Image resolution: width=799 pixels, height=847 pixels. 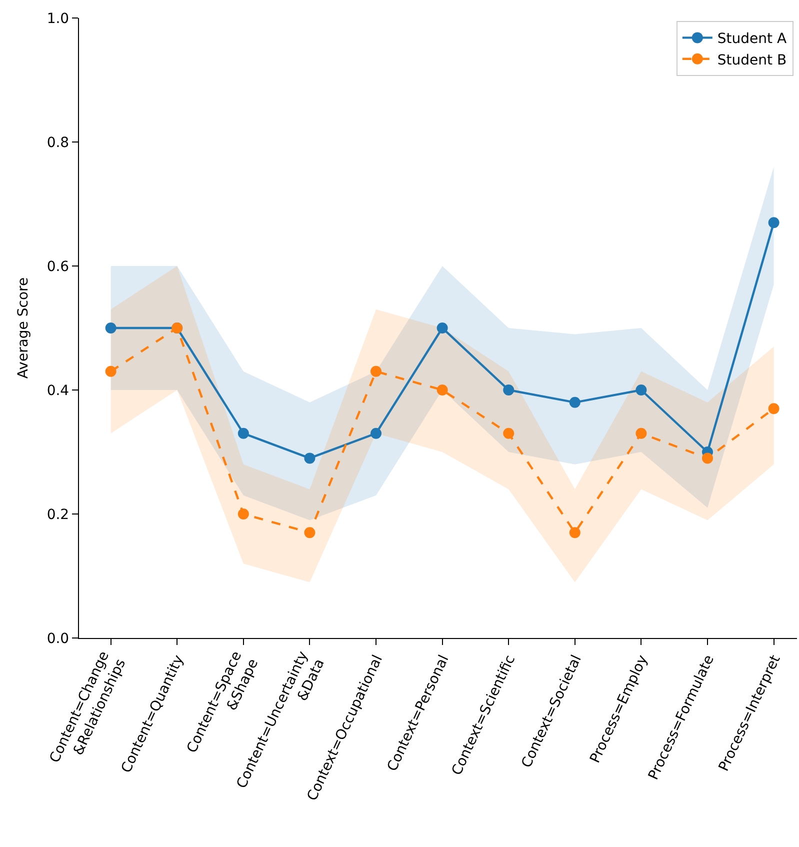 I want to click on legend-label: Student A, so click(x=752, y=39).